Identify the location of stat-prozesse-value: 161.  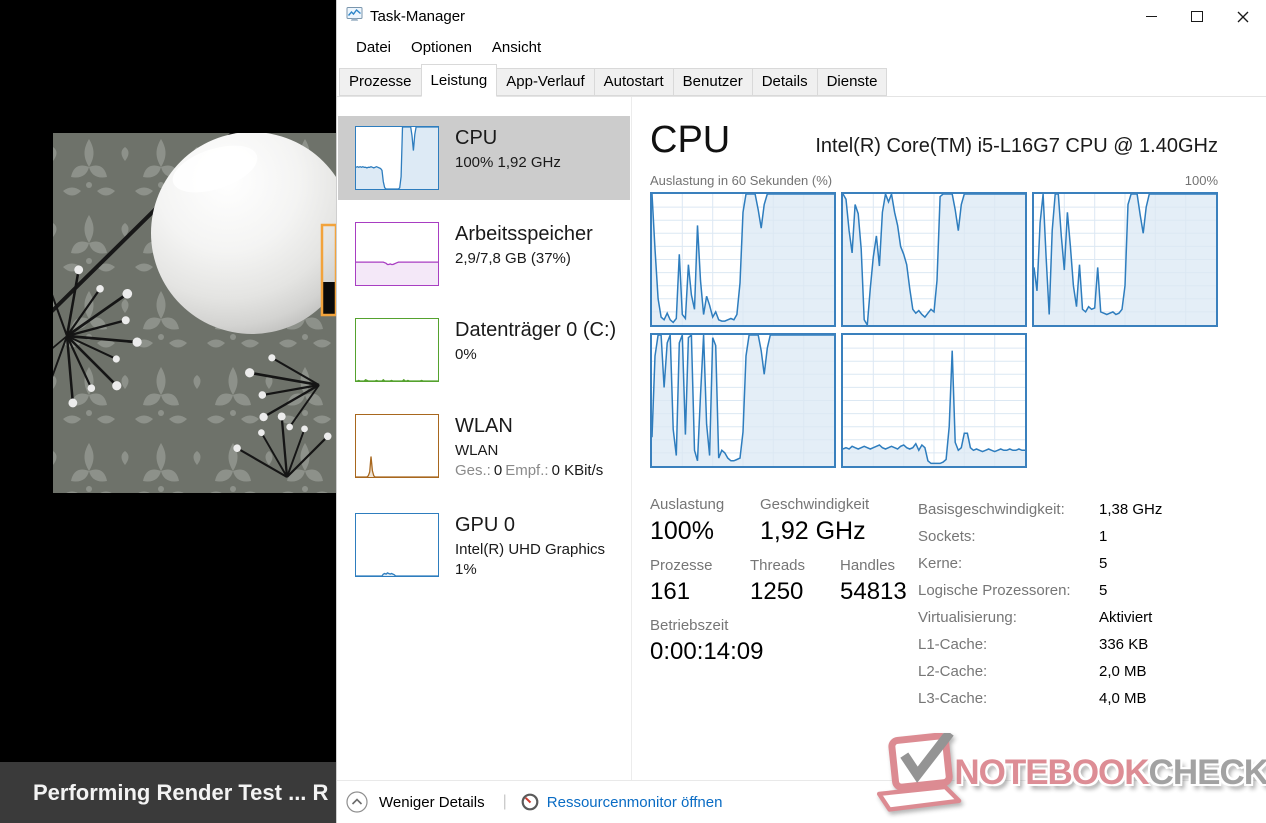
(670, 591).